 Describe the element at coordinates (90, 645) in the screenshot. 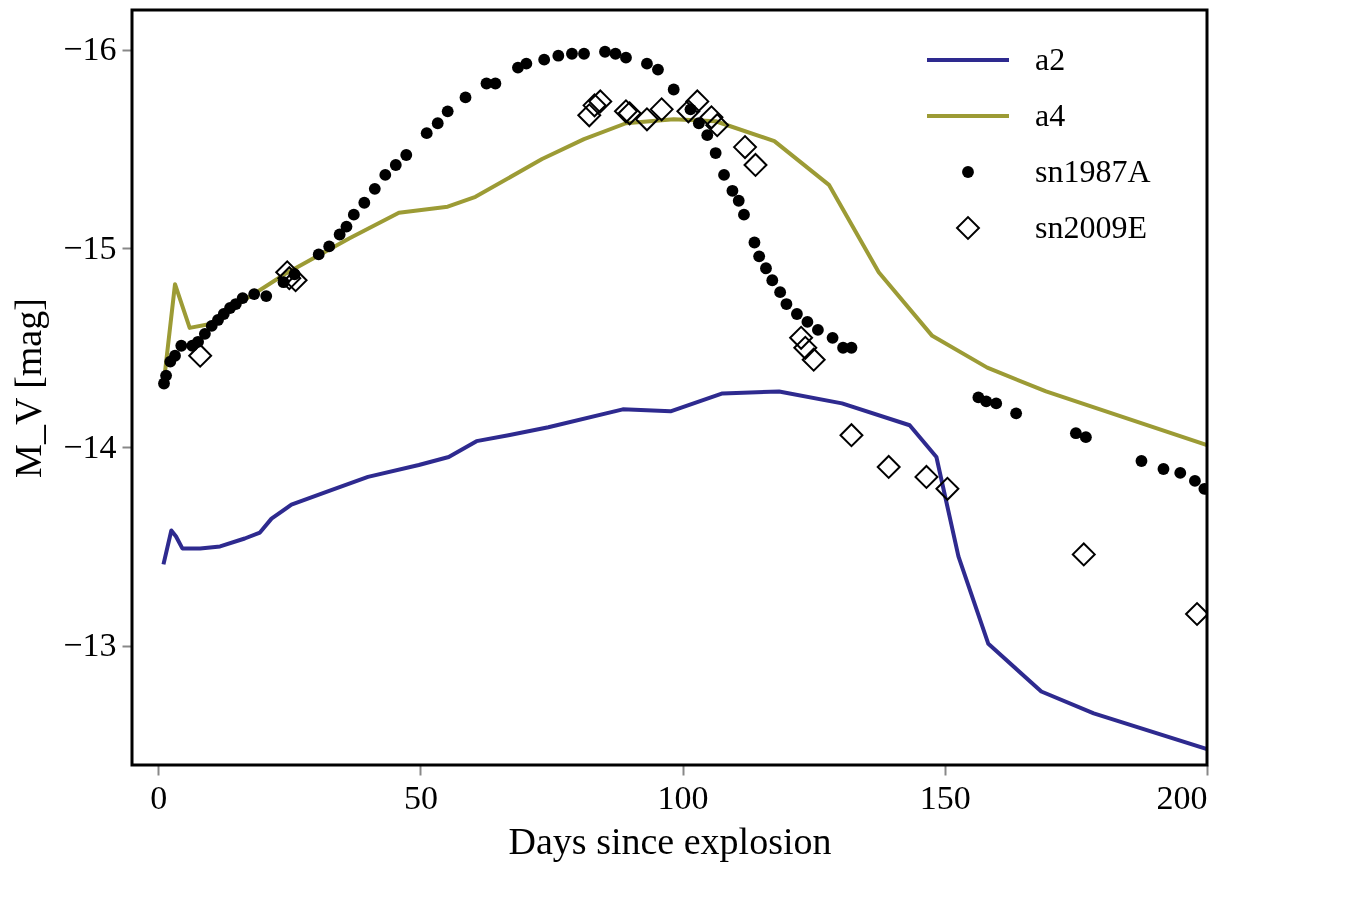

I see `y-tick-label: −13` at that location.